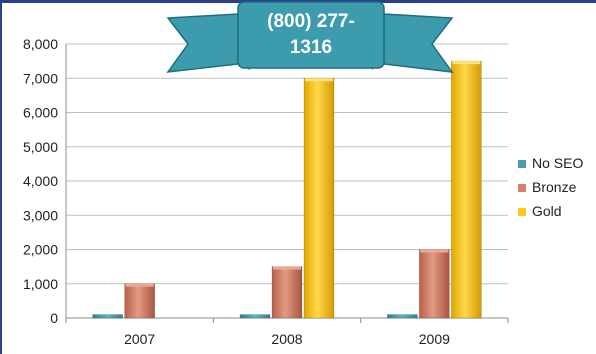  I want to click on y-tick-label: 6,000, so click(40, 113).